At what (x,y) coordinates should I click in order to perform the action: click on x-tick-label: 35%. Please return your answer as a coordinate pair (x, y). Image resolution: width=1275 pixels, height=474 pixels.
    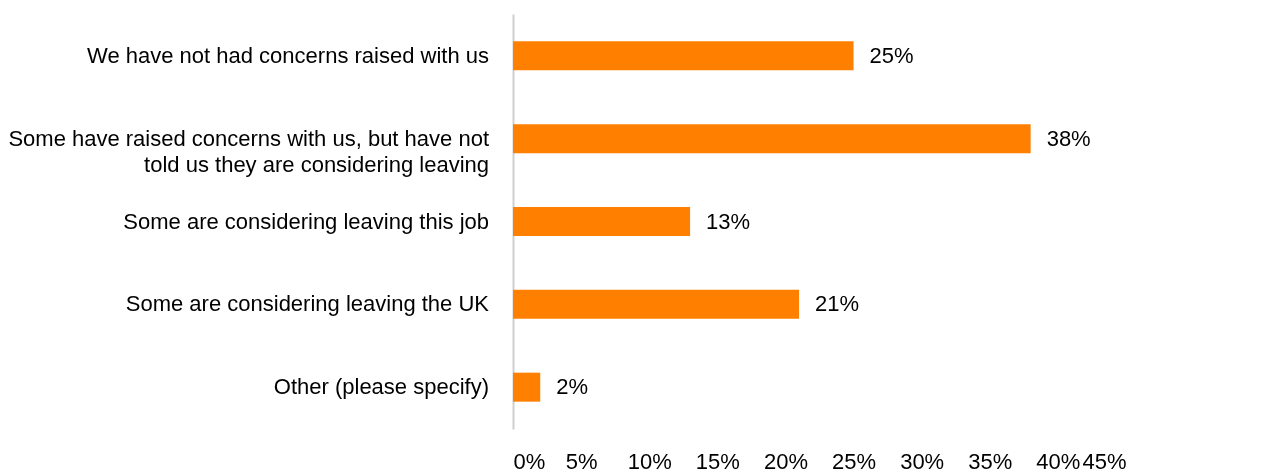
    Looking at the image, I should click on (990, 461).